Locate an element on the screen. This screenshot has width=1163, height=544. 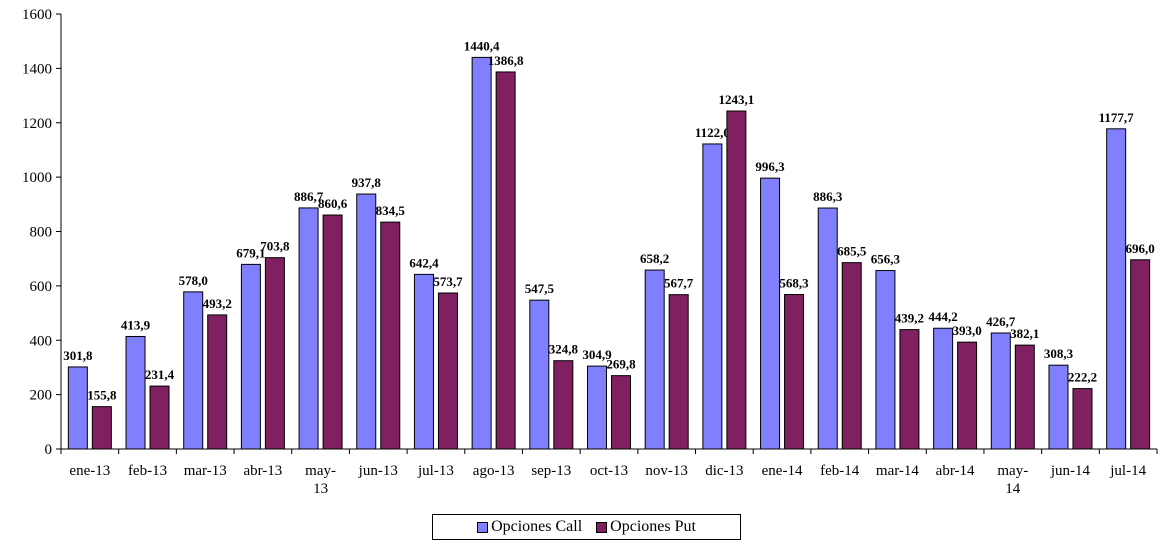
data-label-put: 393,0 is located at coordinates (966, 330).